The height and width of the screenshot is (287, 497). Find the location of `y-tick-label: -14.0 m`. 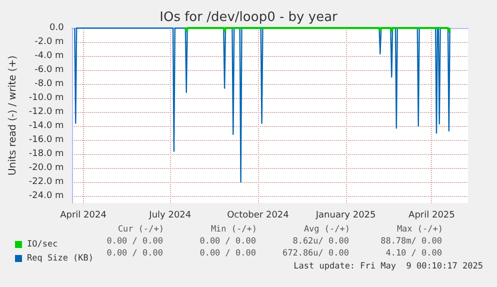

y-tick-label: -14.0 m is located at coordinates (46, 126).